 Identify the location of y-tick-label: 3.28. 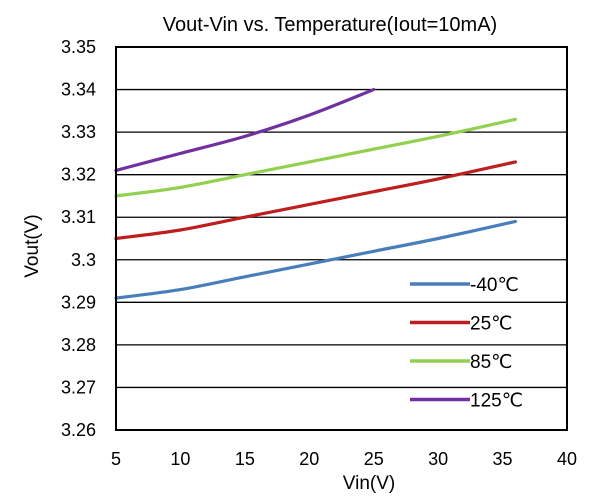
(78, 345).